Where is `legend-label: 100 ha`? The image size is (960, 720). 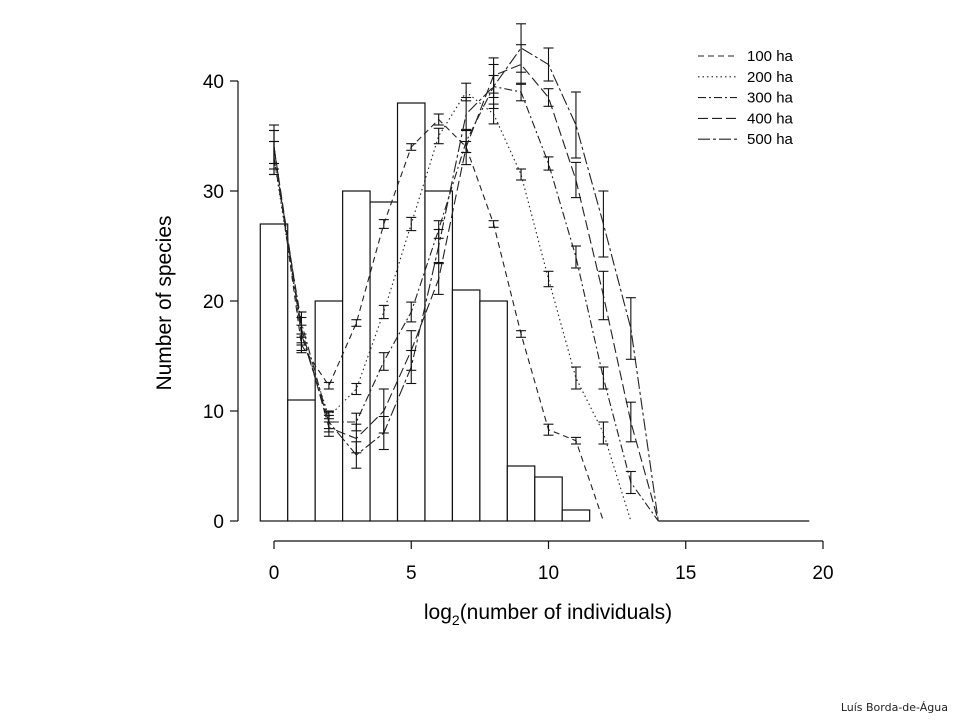 legend-label: 100 ha is located at coordinates (770, 56).